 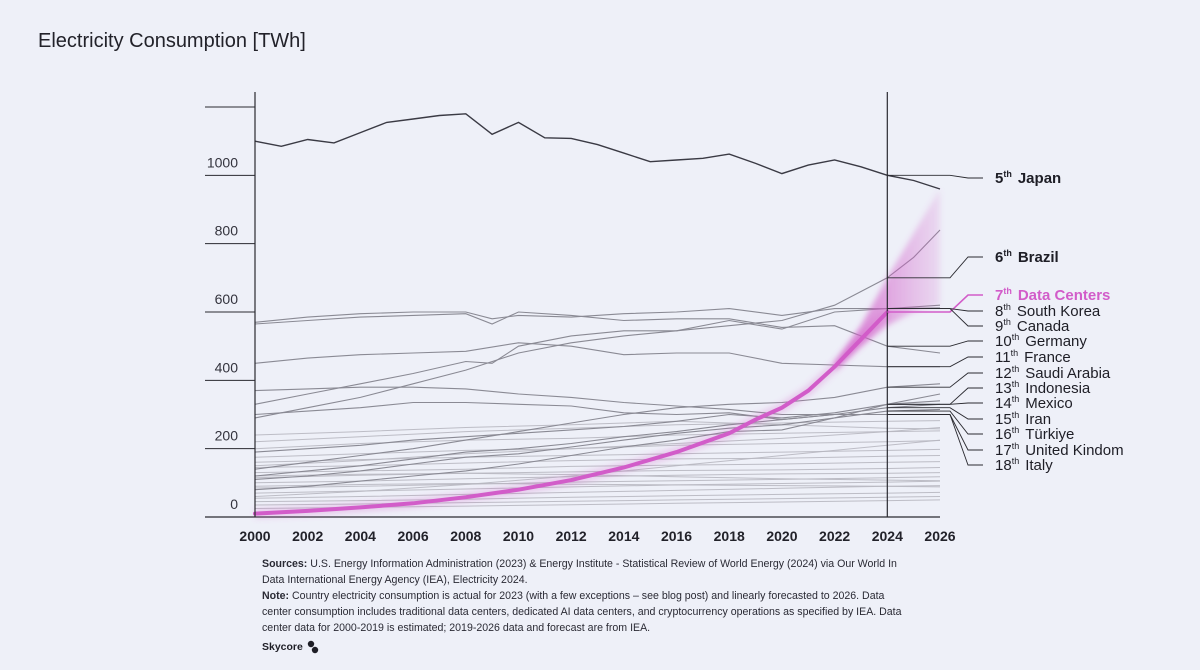 I want to click on rank-label-germany: 10th Germany, so click(x=1041, y=341).